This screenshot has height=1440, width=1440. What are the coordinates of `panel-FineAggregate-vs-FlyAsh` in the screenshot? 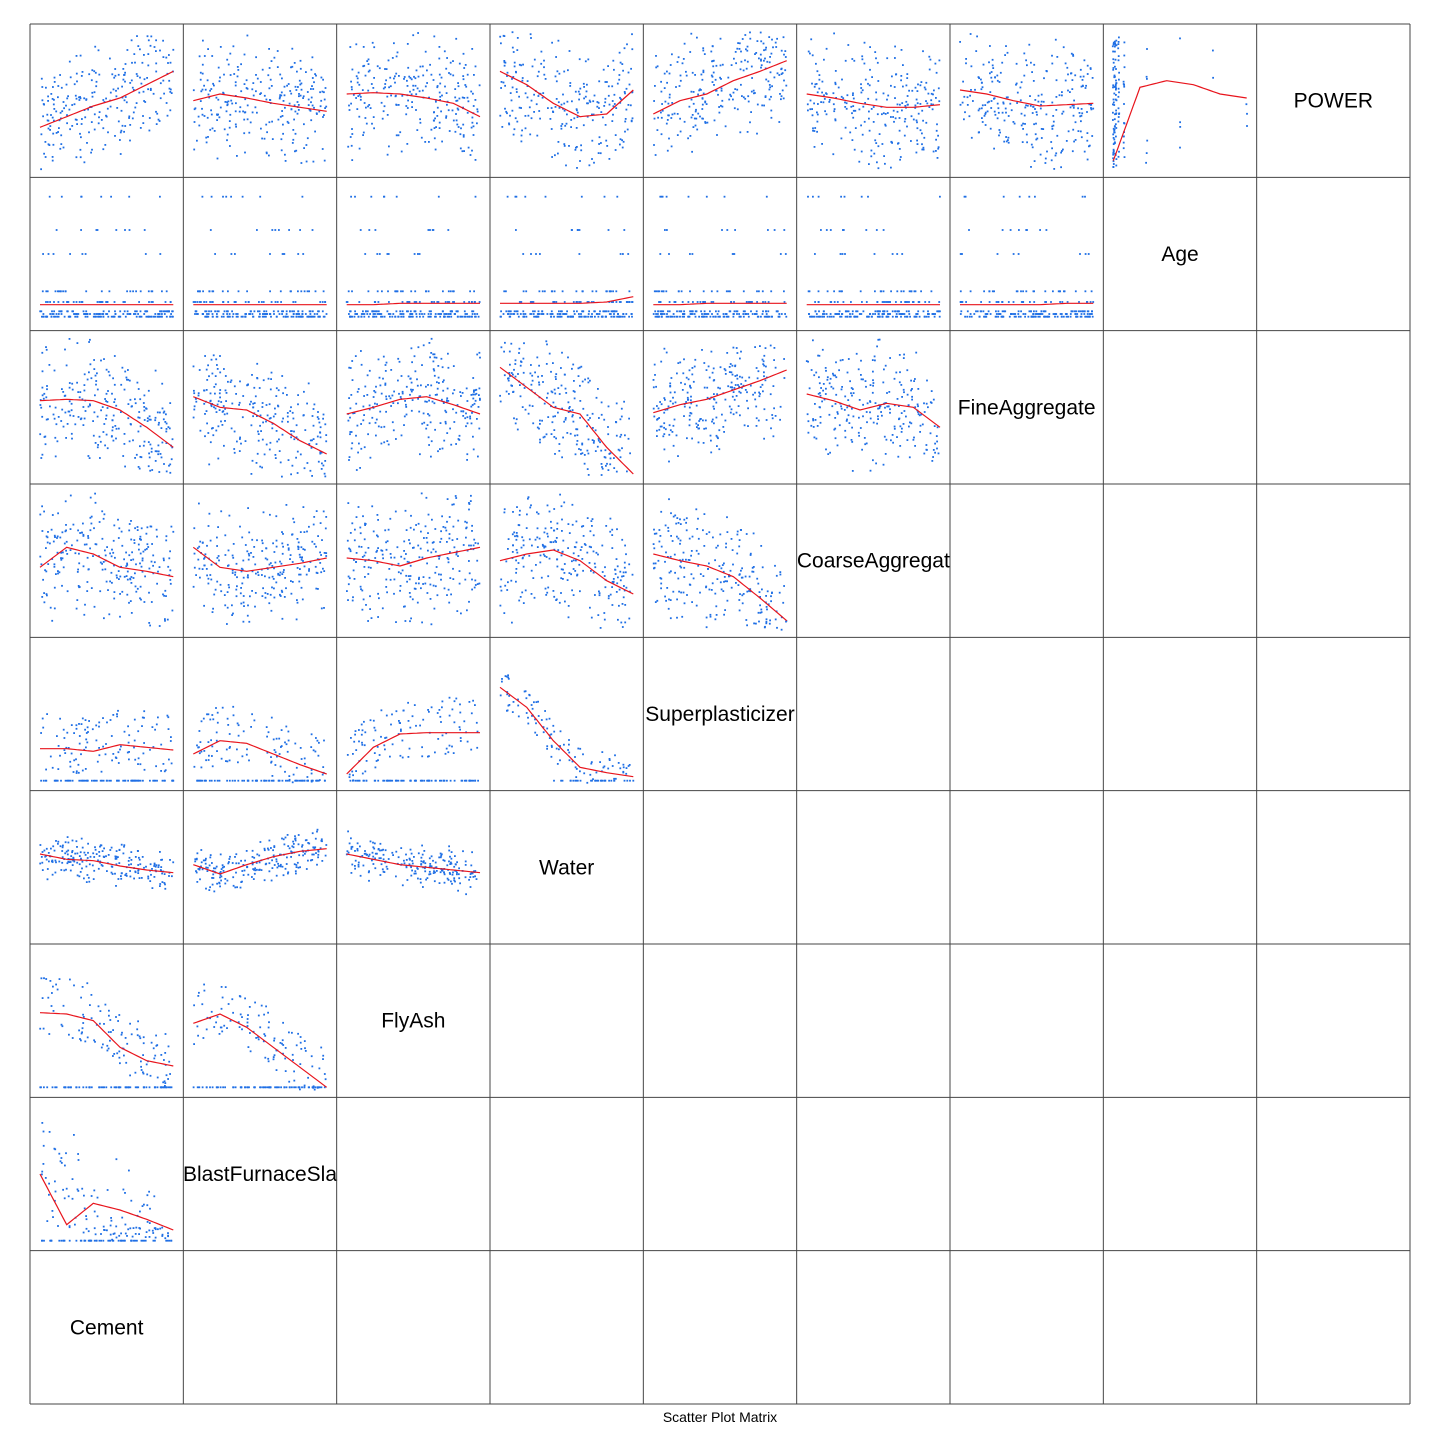 It's located at (413, 404).